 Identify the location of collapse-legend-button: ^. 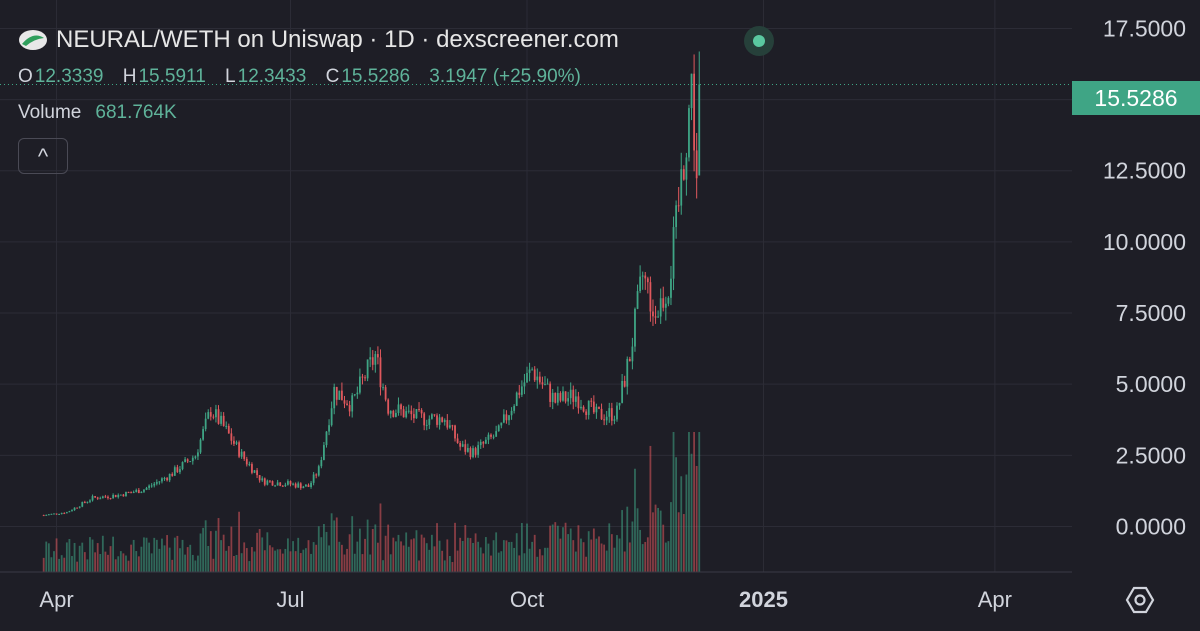
(43, 156).